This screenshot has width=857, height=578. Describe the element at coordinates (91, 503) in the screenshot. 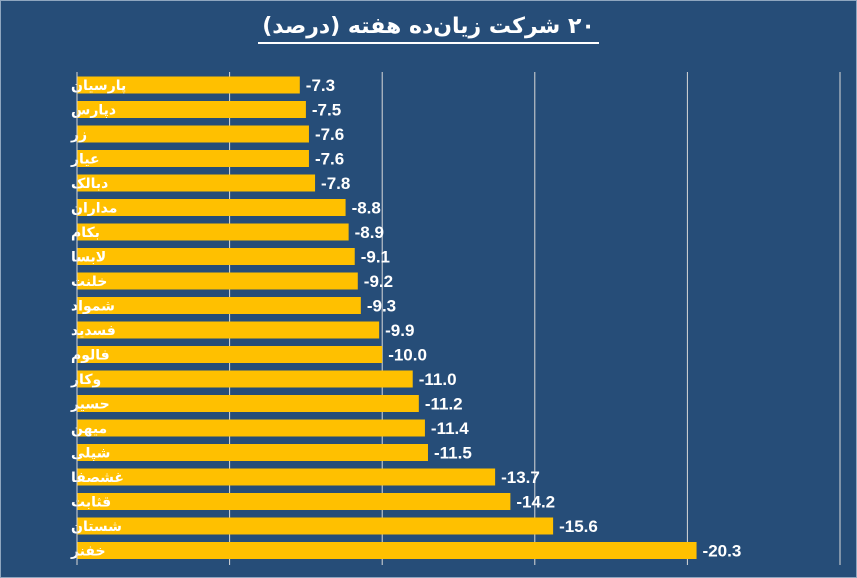

I see `category-label: قثابت` at that location.